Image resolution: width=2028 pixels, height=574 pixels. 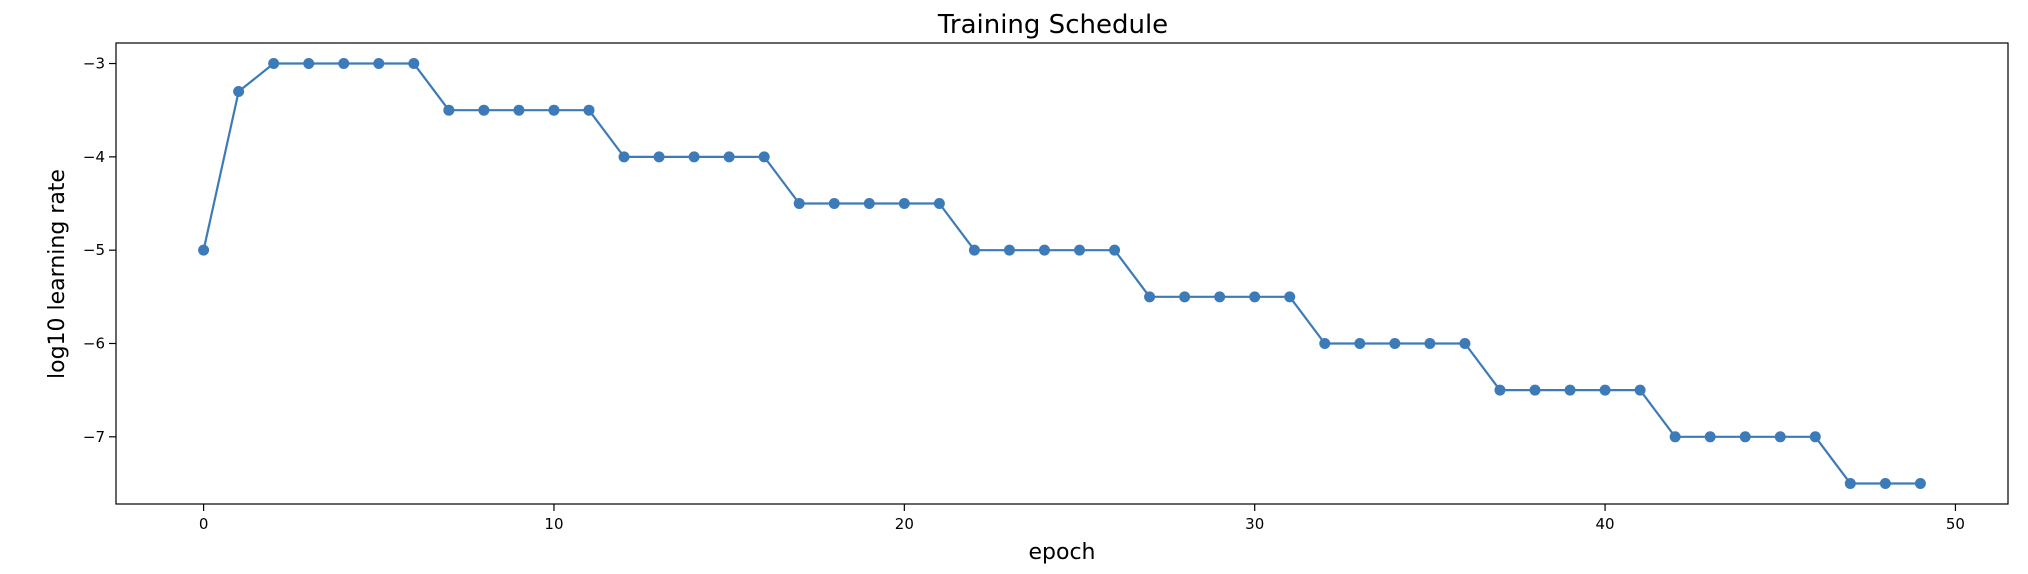 I want to click on x-tick-label: 10, so click(x=553, y=524).